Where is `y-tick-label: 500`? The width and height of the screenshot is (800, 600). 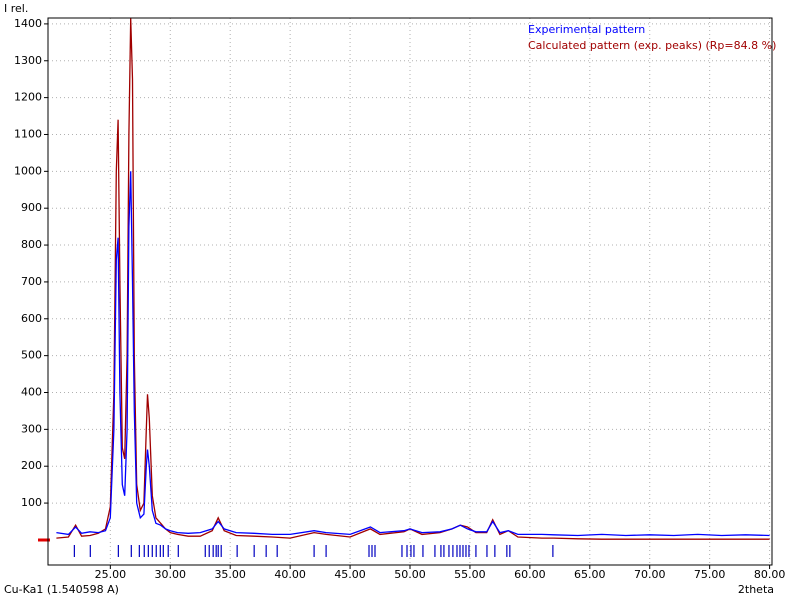
y-tick-label: 500 is located at coordinates (31, 355).